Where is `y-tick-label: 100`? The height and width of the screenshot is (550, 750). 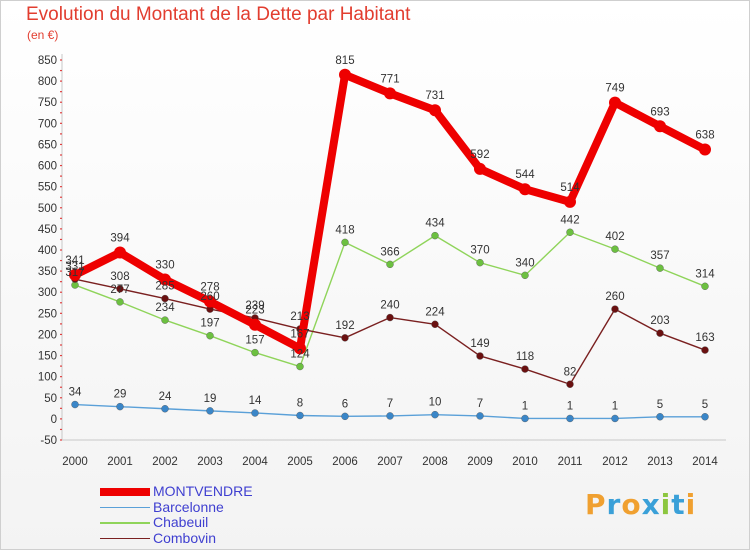 y-tick-label: 100 is located at coordinates (47, 378).